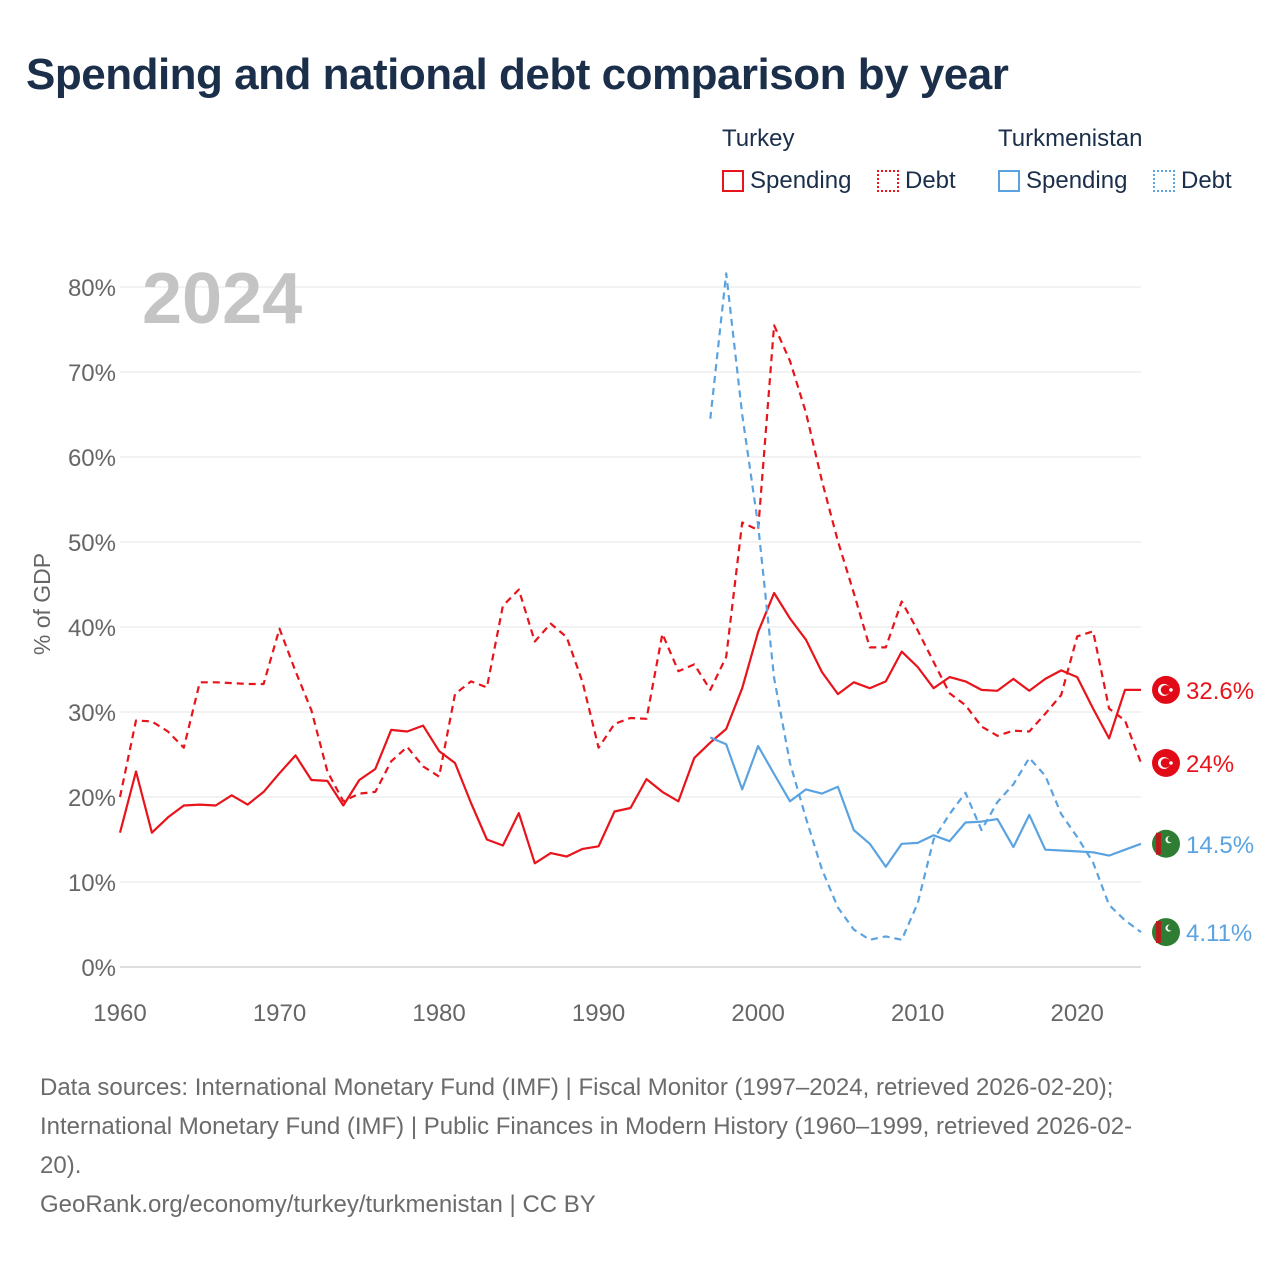  What do you see at coordinates (61, 1165) in the screenshot?
I see `source-line-3: 20).` at bounding box center [61, 1165].